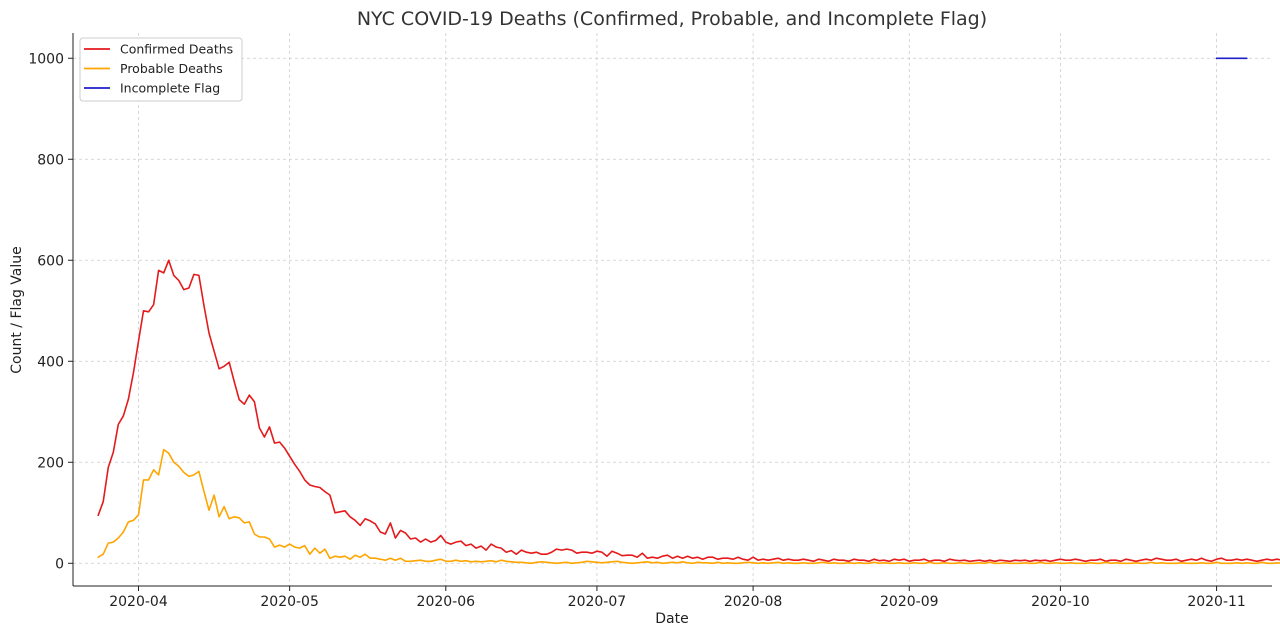 The height and width of the screenshot is (636, 1280). Describe the element at coordinates (50, 160) in the screenshot. I see `y-tick-label: 800` at that location.